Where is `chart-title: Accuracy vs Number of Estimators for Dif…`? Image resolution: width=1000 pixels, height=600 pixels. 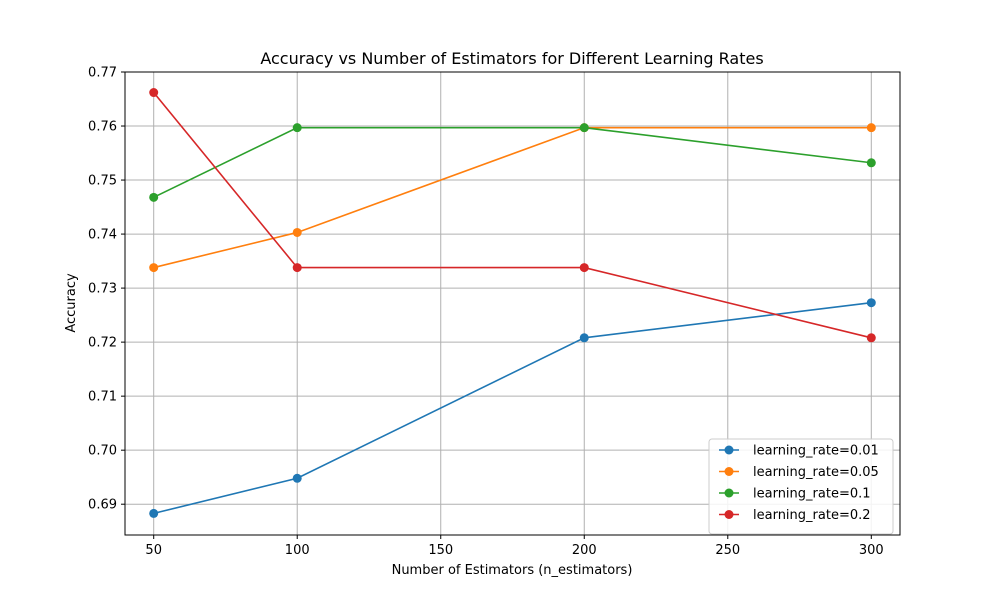
chart-title: Accuracy vs Number of Estimators for Dif… is located at coordinates (511, 58).